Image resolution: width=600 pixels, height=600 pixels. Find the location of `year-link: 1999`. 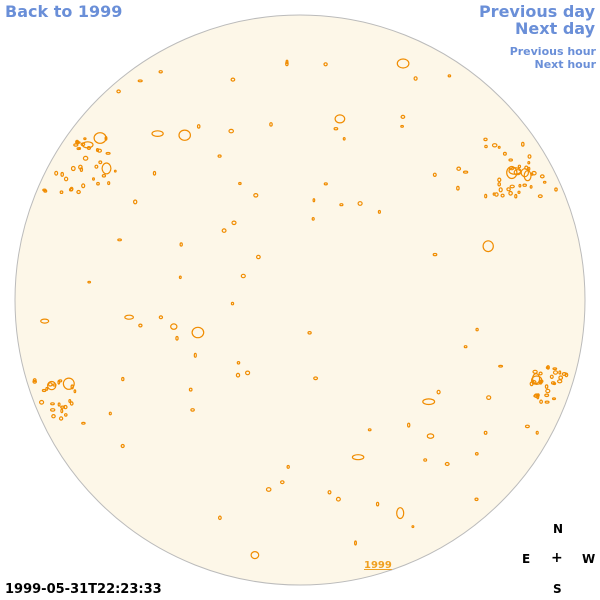

year-link: 1999 is located at coordinates (378, 565).